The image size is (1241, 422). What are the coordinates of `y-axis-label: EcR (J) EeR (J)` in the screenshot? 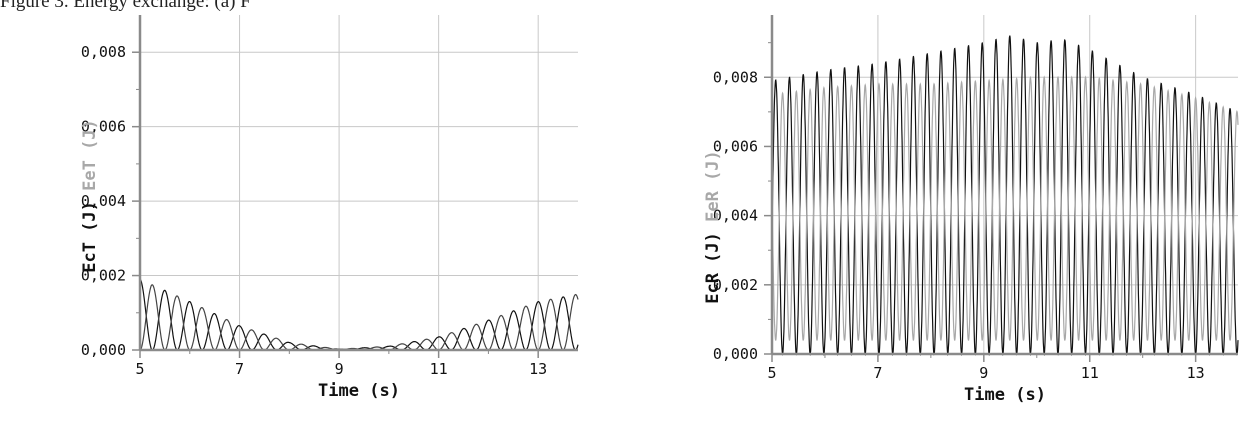 It's located at (713, 227).